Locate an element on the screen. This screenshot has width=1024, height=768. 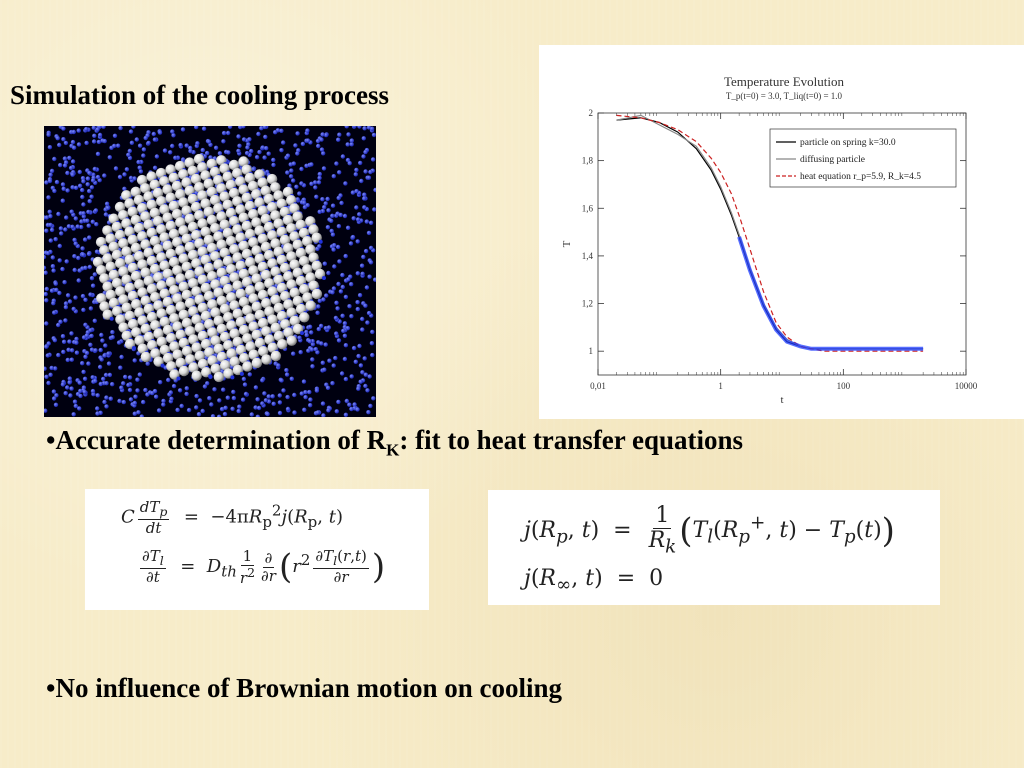
y-tick-label: 1,6 is located at coordinates (588, 208).